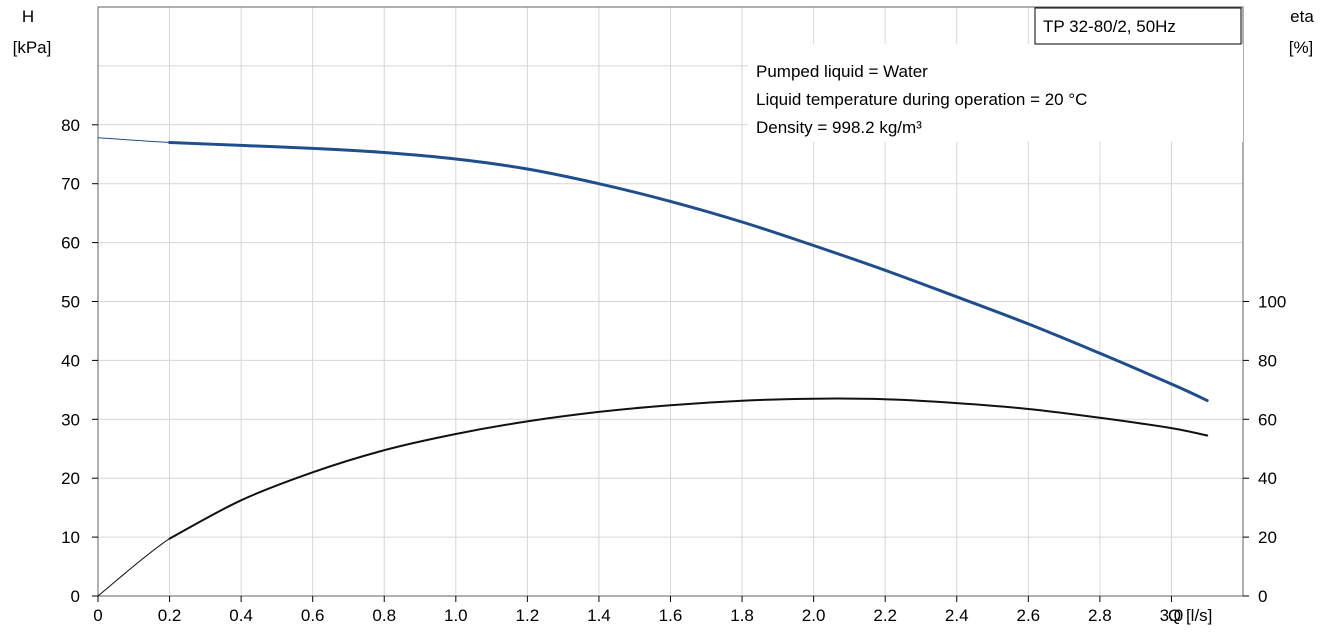  I want to click on x-tick-label-10: 2.0, so click(814, 615).